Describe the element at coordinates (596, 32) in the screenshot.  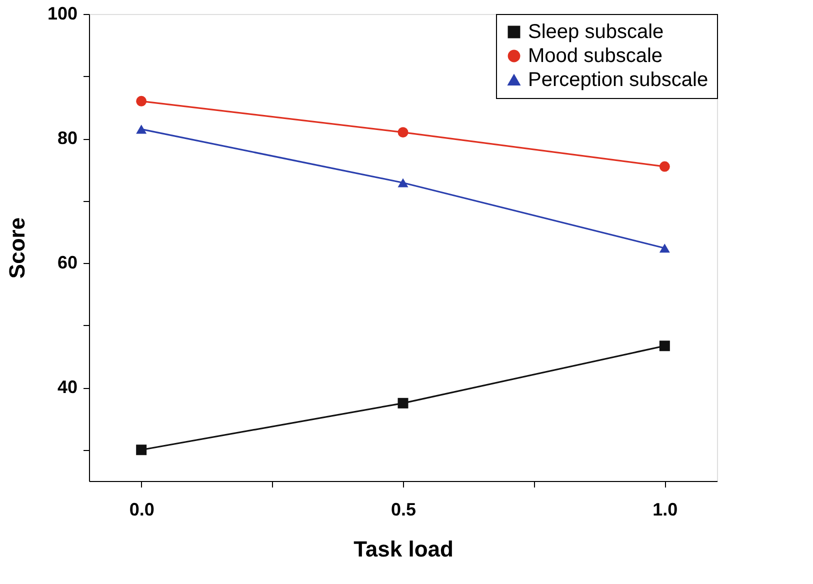
I see `legend-label: Sleep subscale` at that location.